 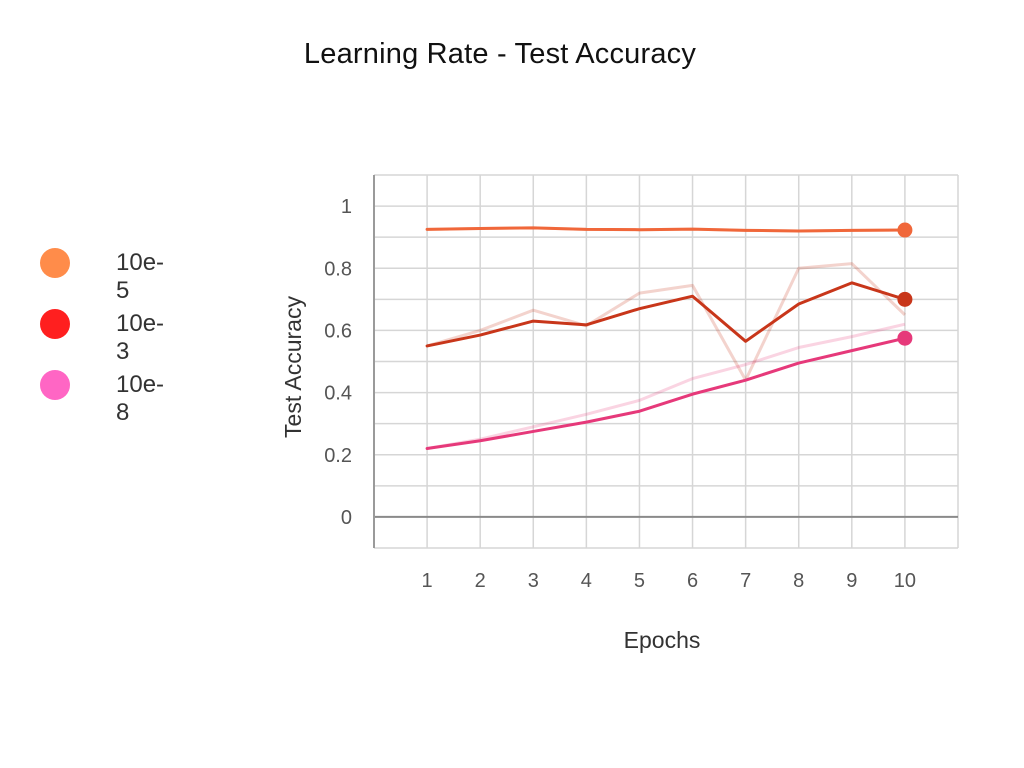 What do you see at coordinates (669, 581) in the screenshot?
I see `x-tick-labels: 1 2 3 4 5 6 7 8 9 10` at bounding box center [669, 581].